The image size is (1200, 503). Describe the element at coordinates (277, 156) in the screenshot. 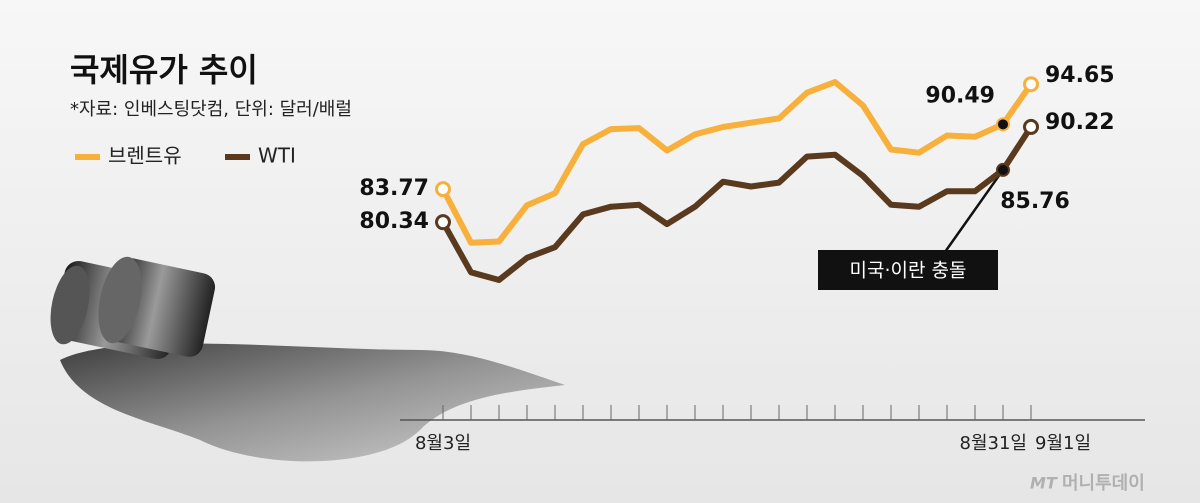

I see `legend-label: WTI` at that location.